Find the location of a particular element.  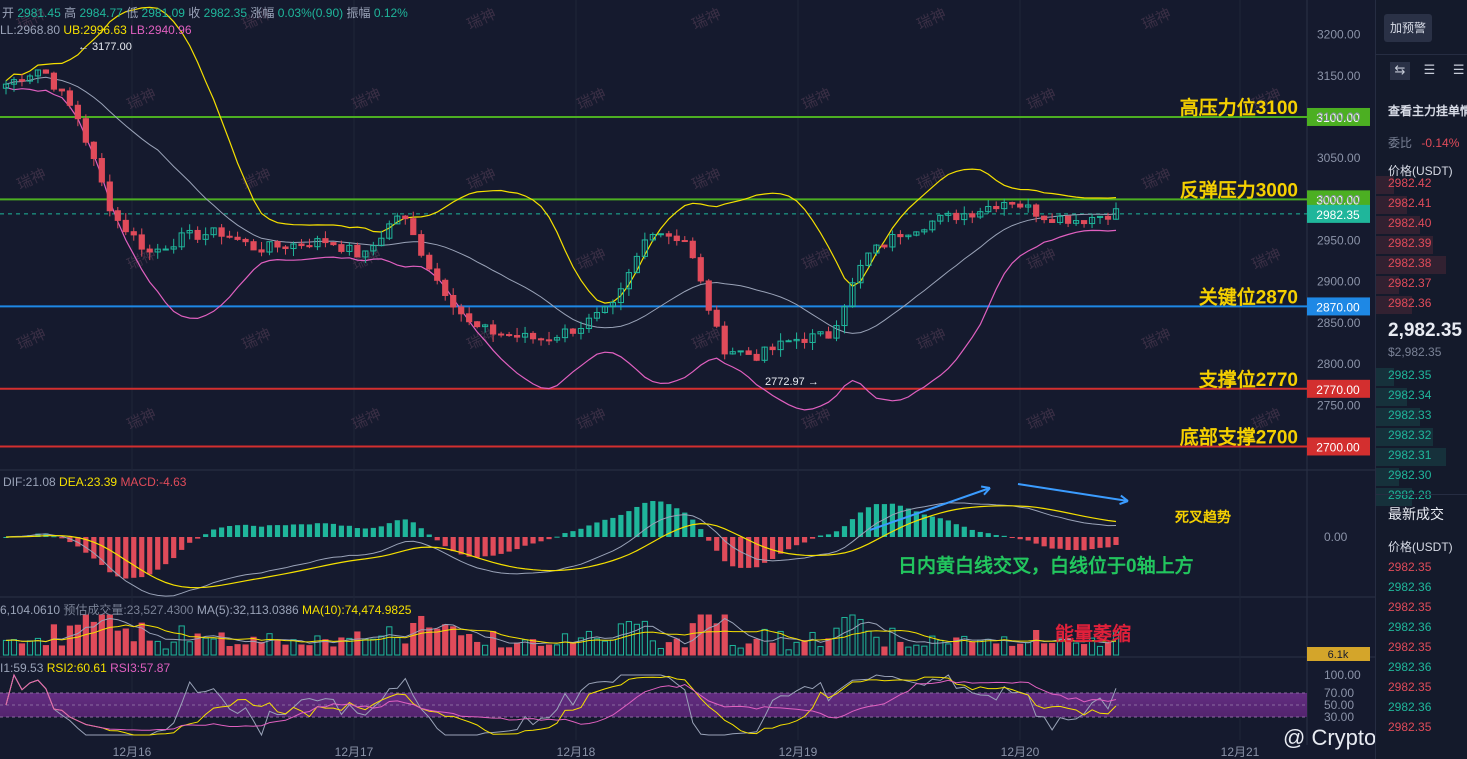

ask-price: 2982.41 is located at coordinates (1410, 203).